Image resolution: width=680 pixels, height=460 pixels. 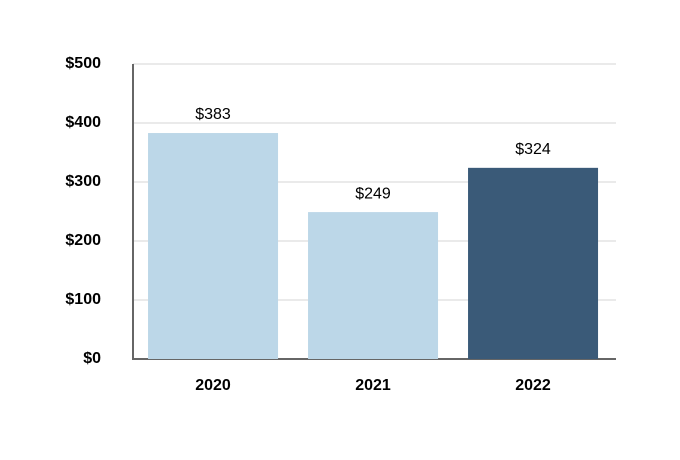 What do you see at coordinates (373, 385) in the screenshot?
I see `x-tick-label: 2021` at bounding box center [373, 385].